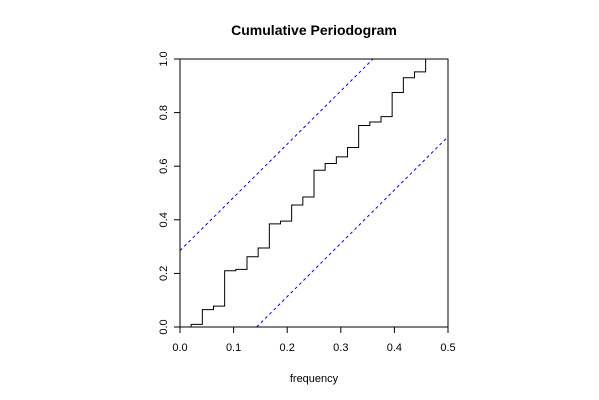 This screenshot has width=599, height=400. I want to click on x-axis-label: frequency, so click(314, 379).